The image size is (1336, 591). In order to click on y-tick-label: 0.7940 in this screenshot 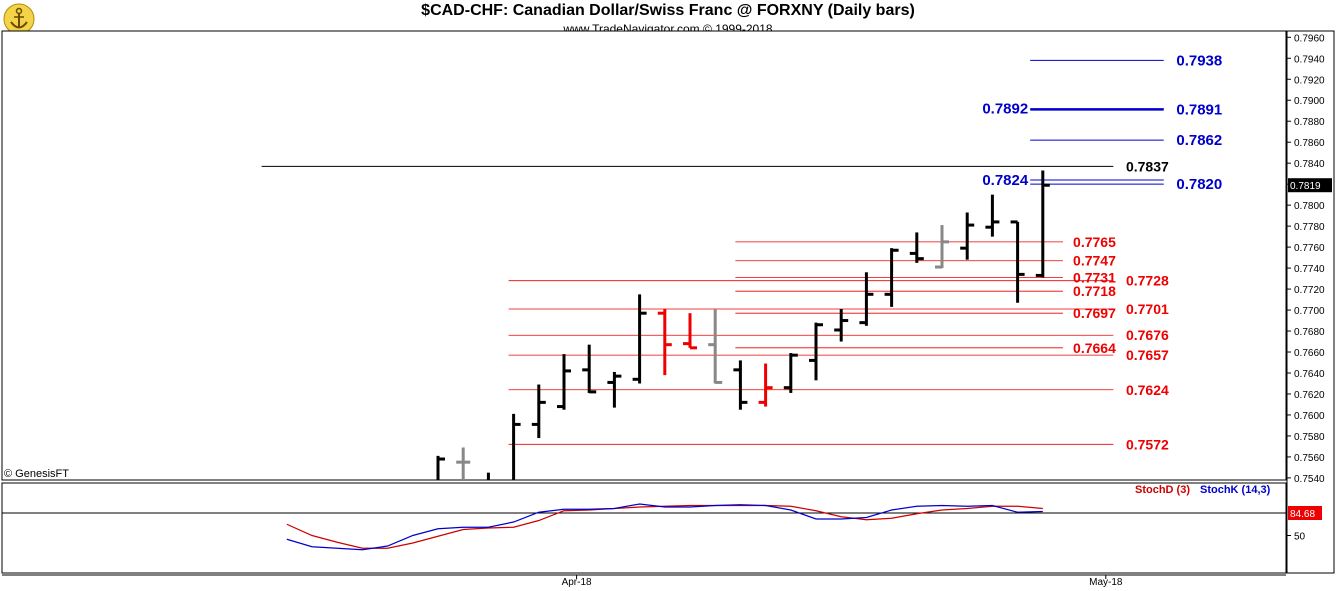, I will do `click(1309, 59)`.